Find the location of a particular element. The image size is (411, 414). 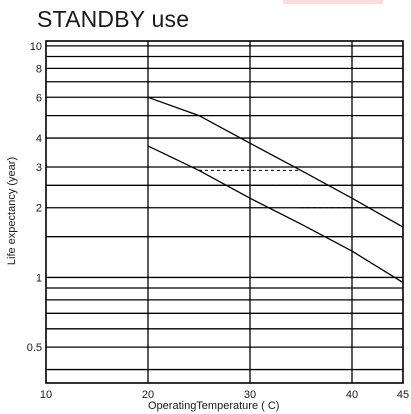

y-tick-label: 0.5 is located at coordinates (34, 348).